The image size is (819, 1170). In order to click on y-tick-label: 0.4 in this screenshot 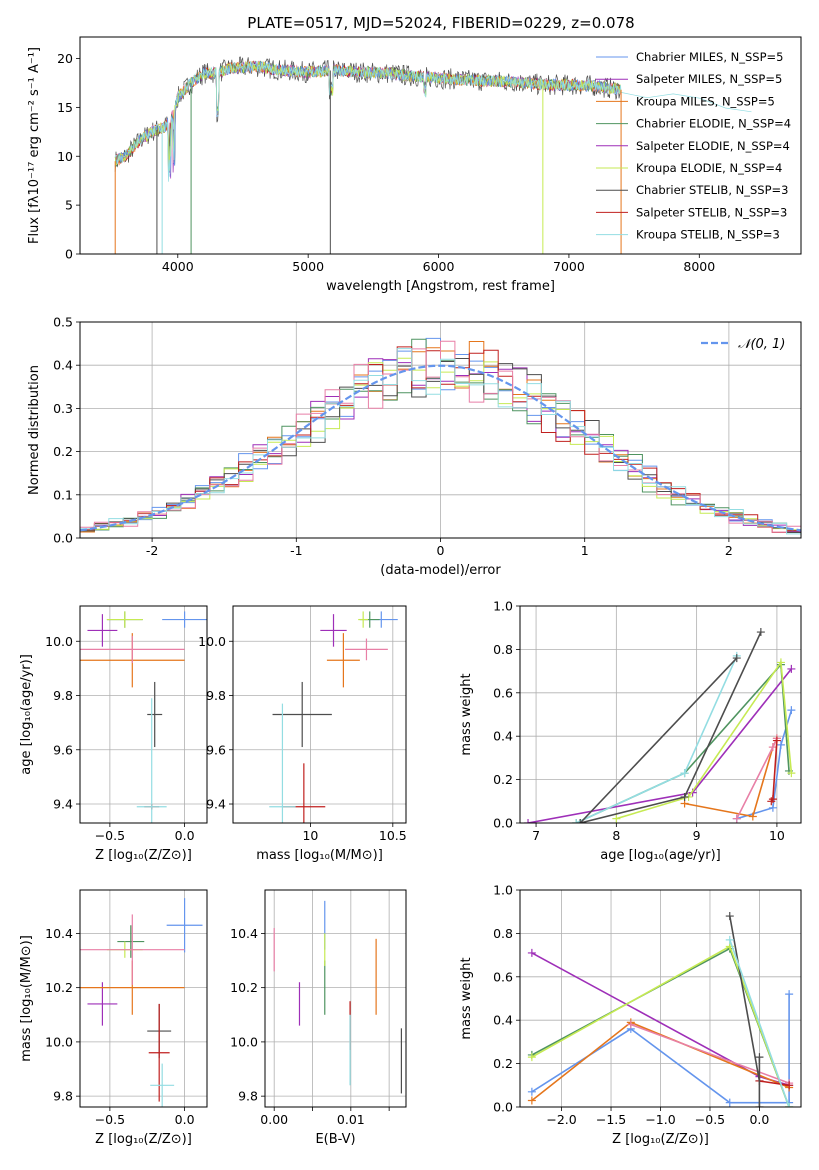, I will do `click(503, 1020)`.